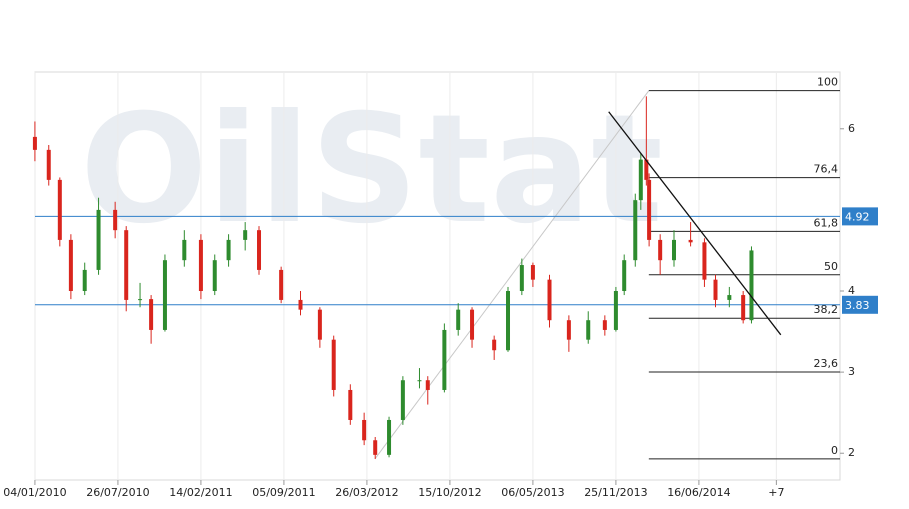 This screenshot has height=509, width=909. What do you see at coordinates (615, 492) in the screenshot?
I see `x-tick-label: 25/11/2013` at bounding box center [615, 492].